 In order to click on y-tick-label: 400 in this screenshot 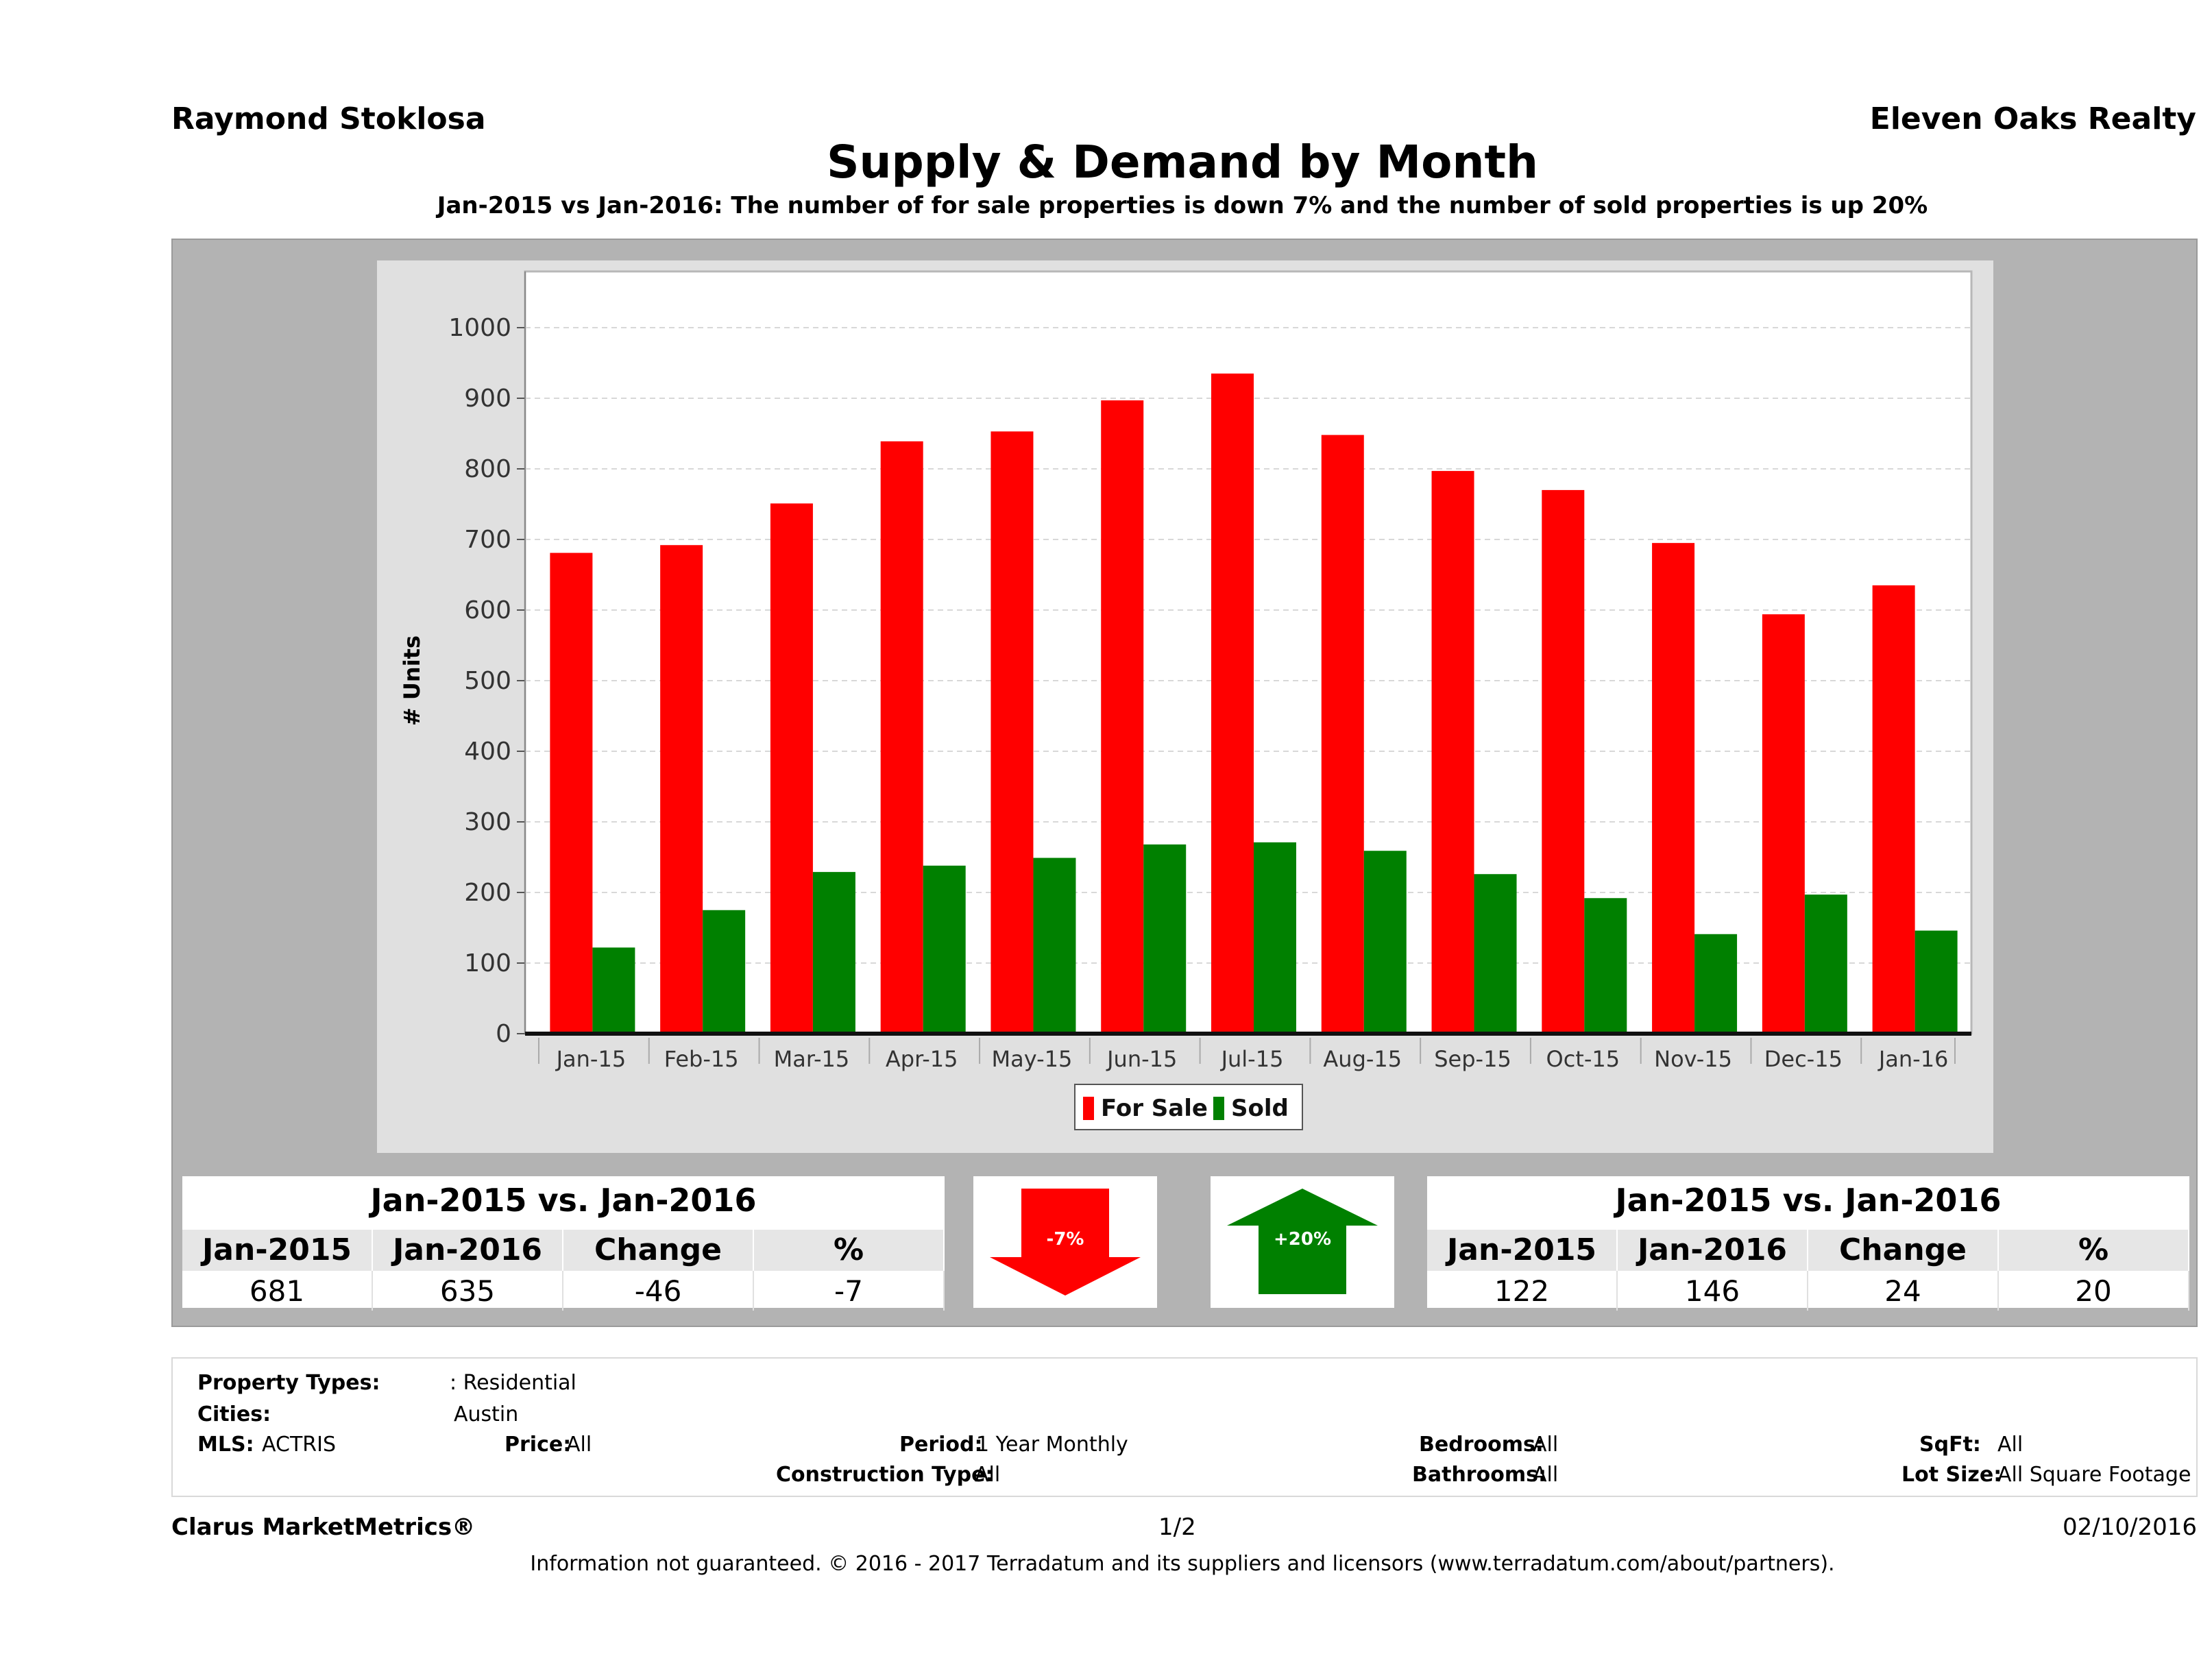, I will do `click(487, 752)`.